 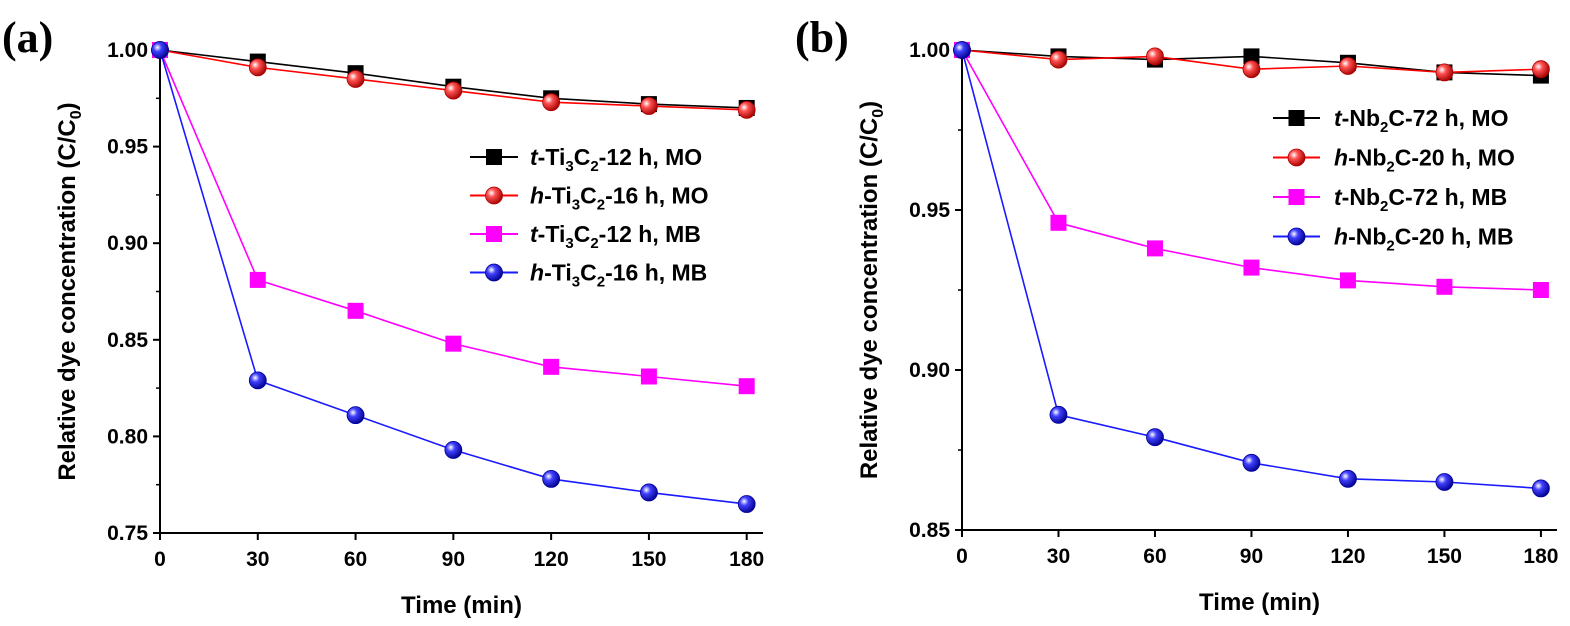 I want to click on legend-label: t-Nb2C-72 h, MO, so click(x=1421, y=120).